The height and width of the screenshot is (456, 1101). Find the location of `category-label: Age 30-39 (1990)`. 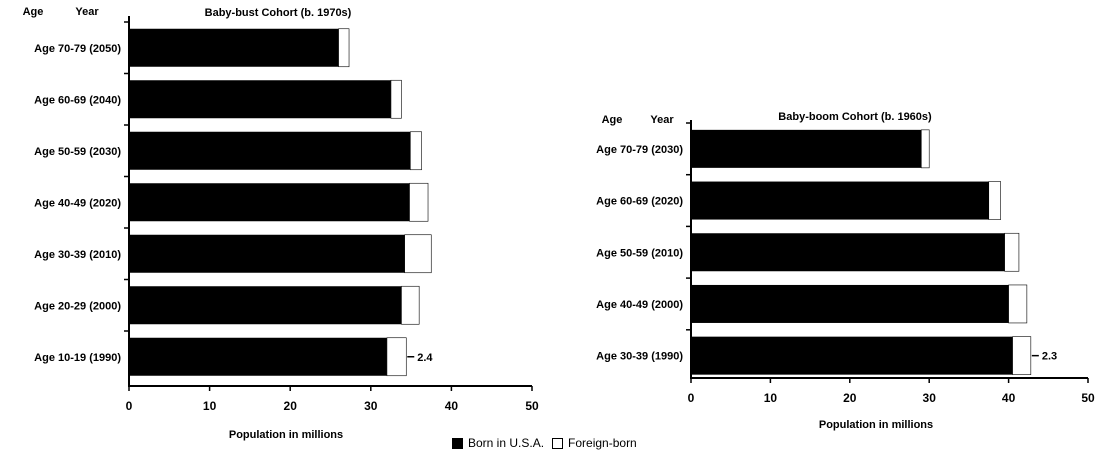

category-label: Age 30-39 (1990) is located at coordinates (639, 357).